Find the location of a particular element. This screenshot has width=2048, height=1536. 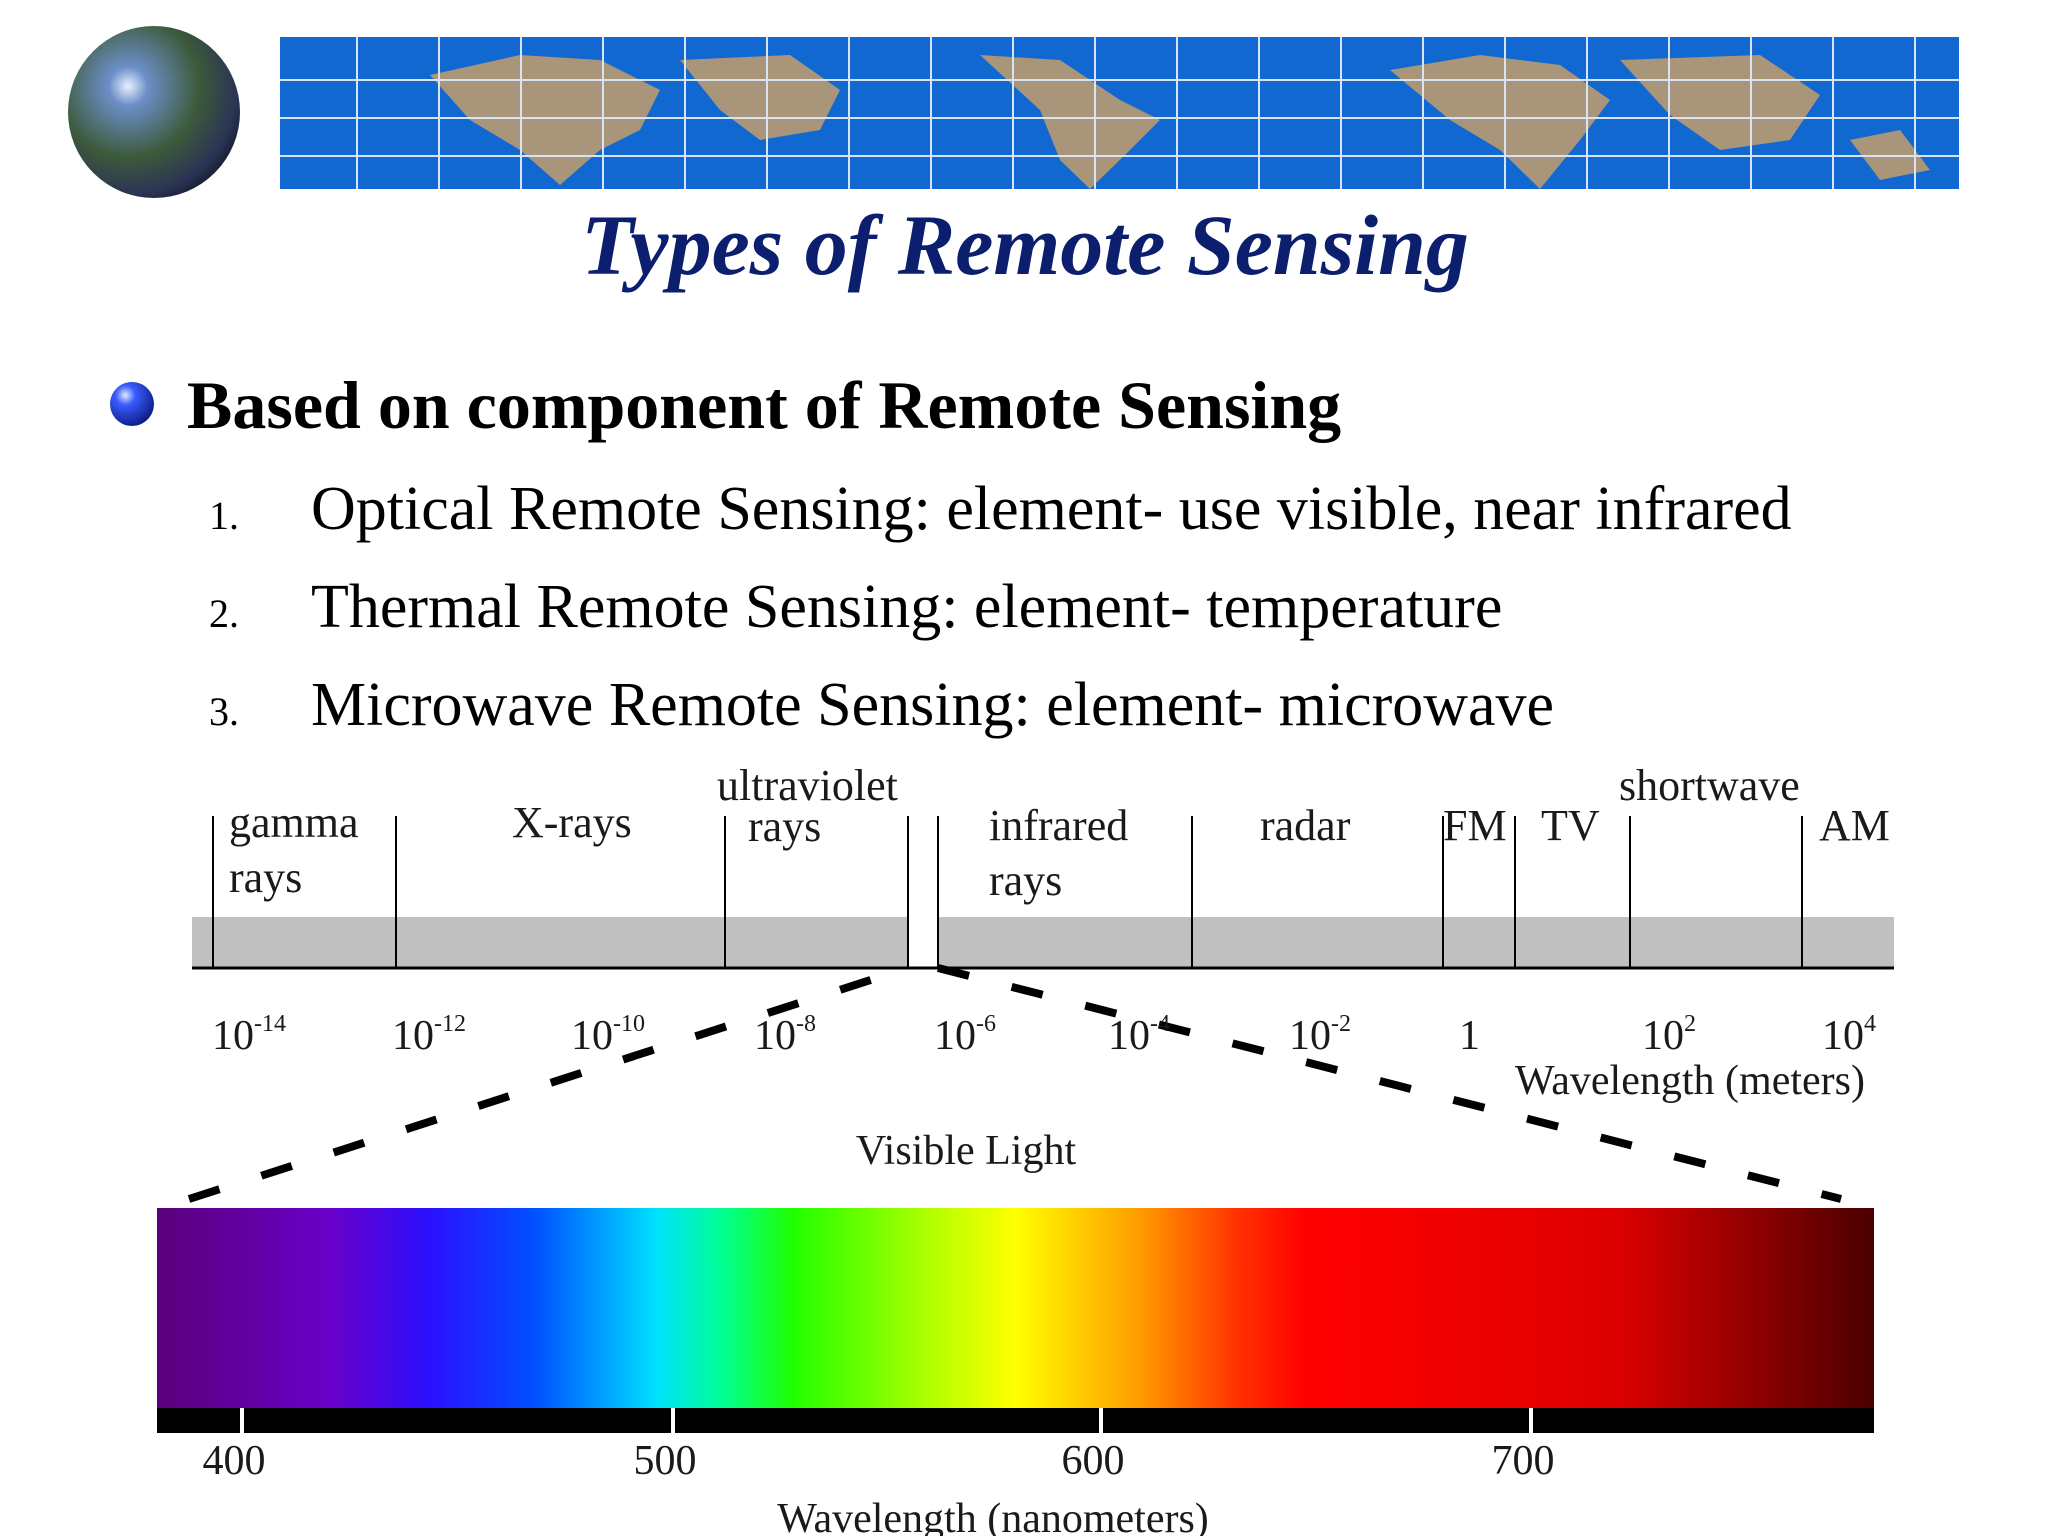

tick-exponent: 2 is located at coordinates (1690, 1024).